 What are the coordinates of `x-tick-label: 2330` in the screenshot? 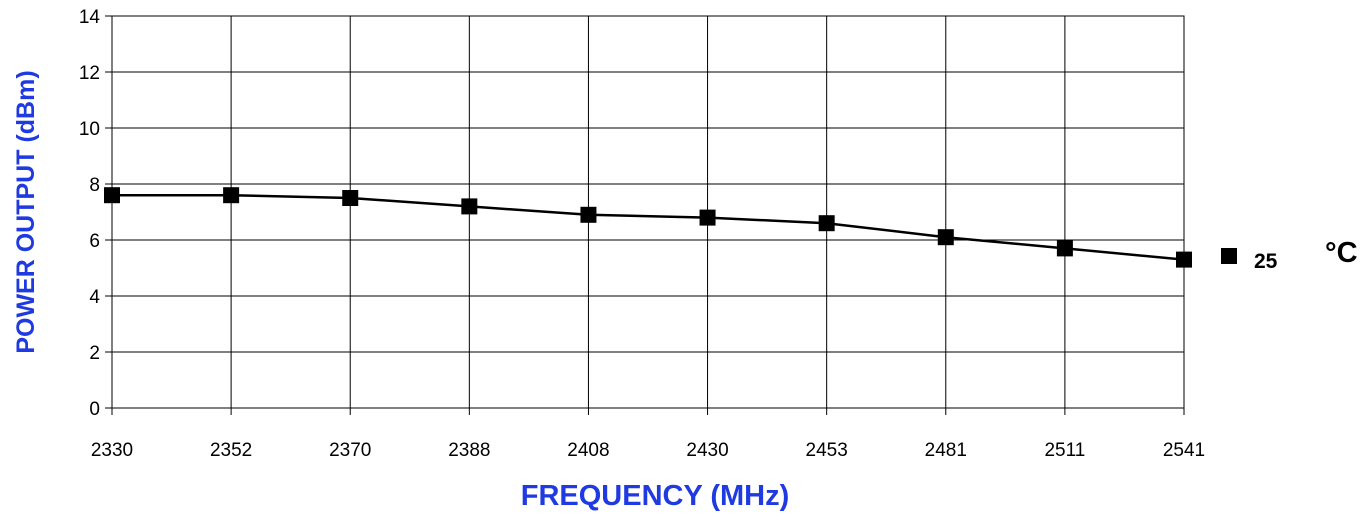 It's located at (112, 450).